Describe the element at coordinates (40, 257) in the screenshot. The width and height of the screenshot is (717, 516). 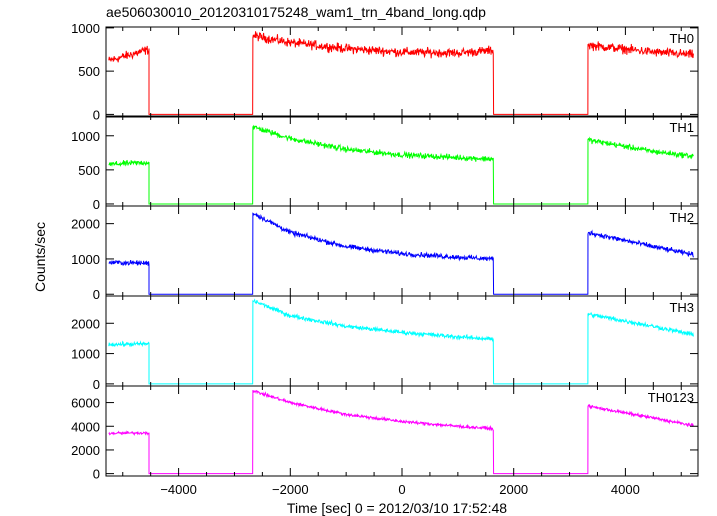
I see `y-axis-label: Counts/sec` at that location.